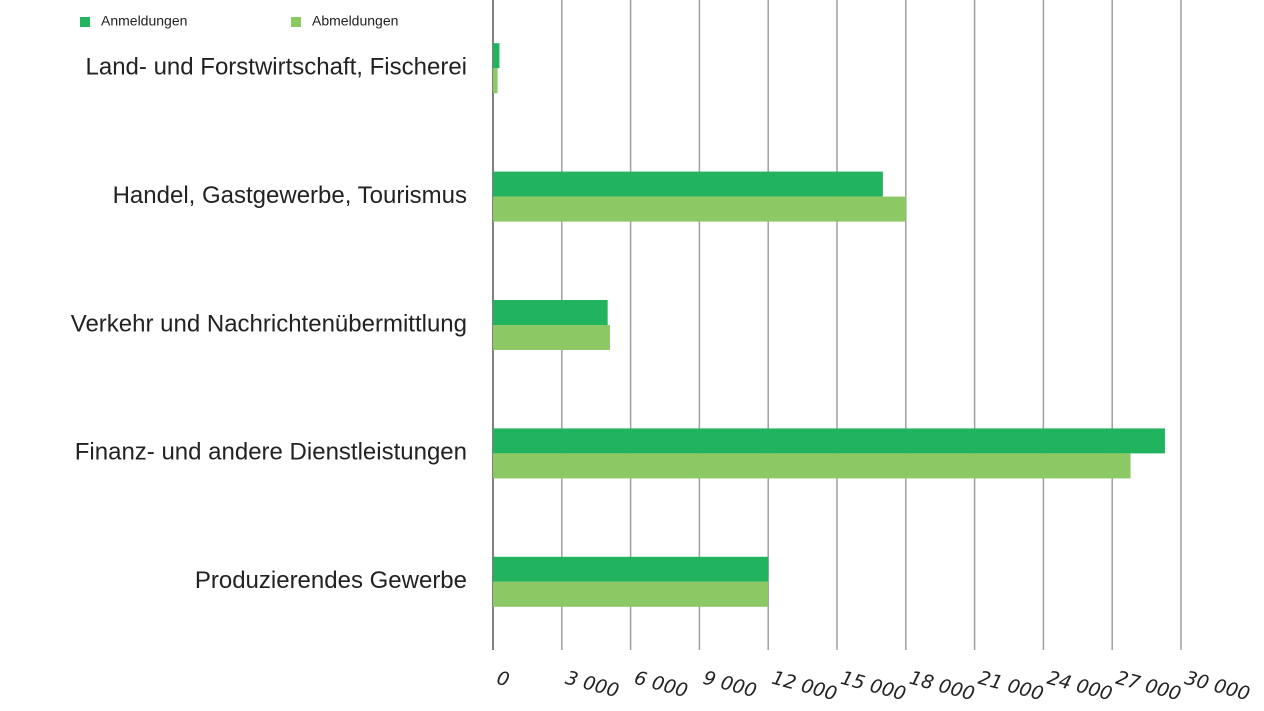 The image size is (1264, 711). Describe the element at coordinates (331, 580) in the screenshot. I see `category-label: Produzierendes Gewerbe` at that location.